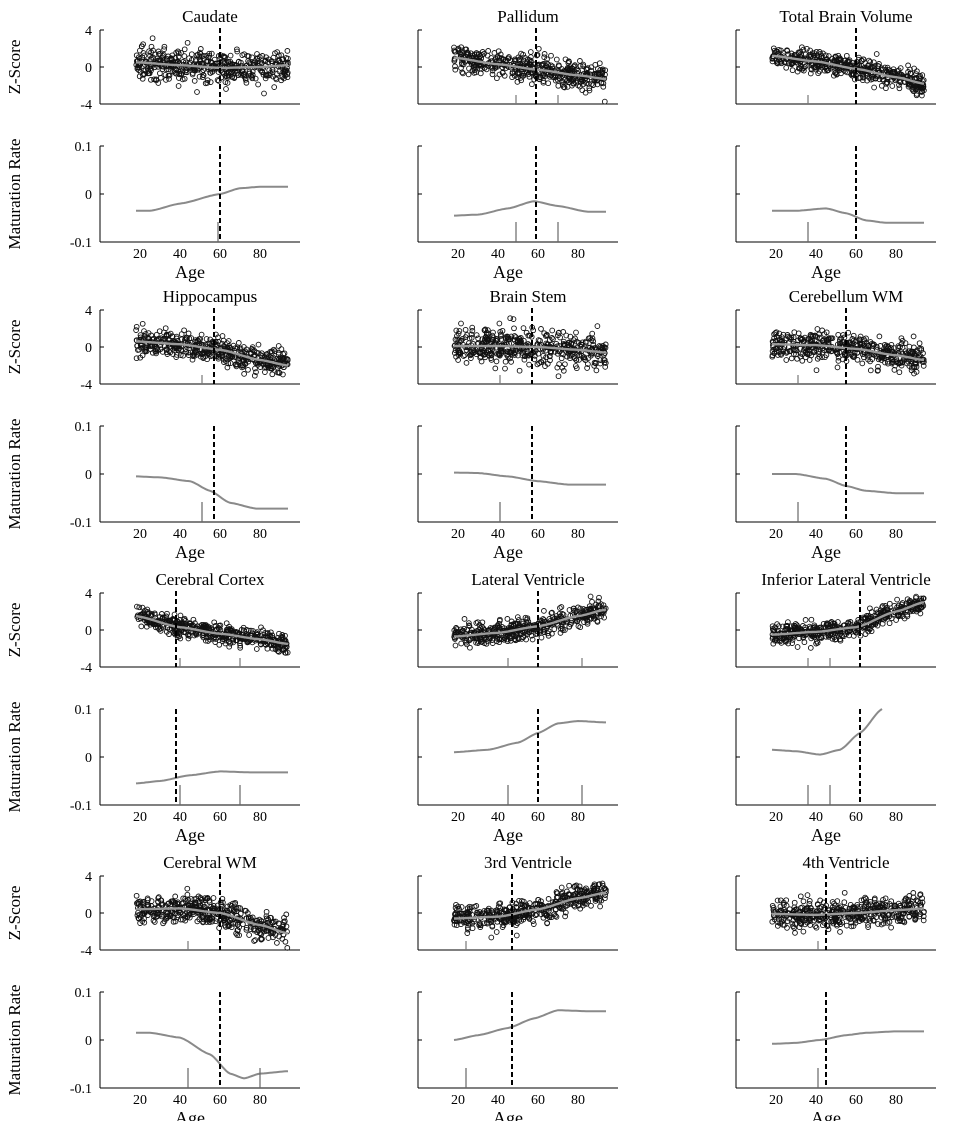 Image resolution: width=954 pixels, height=1126 pixels. What do you see at coordinates (210, 579) in the screenshot?
I see `panel-title: Cerebral Cortex` at bounding box center [210, 579].